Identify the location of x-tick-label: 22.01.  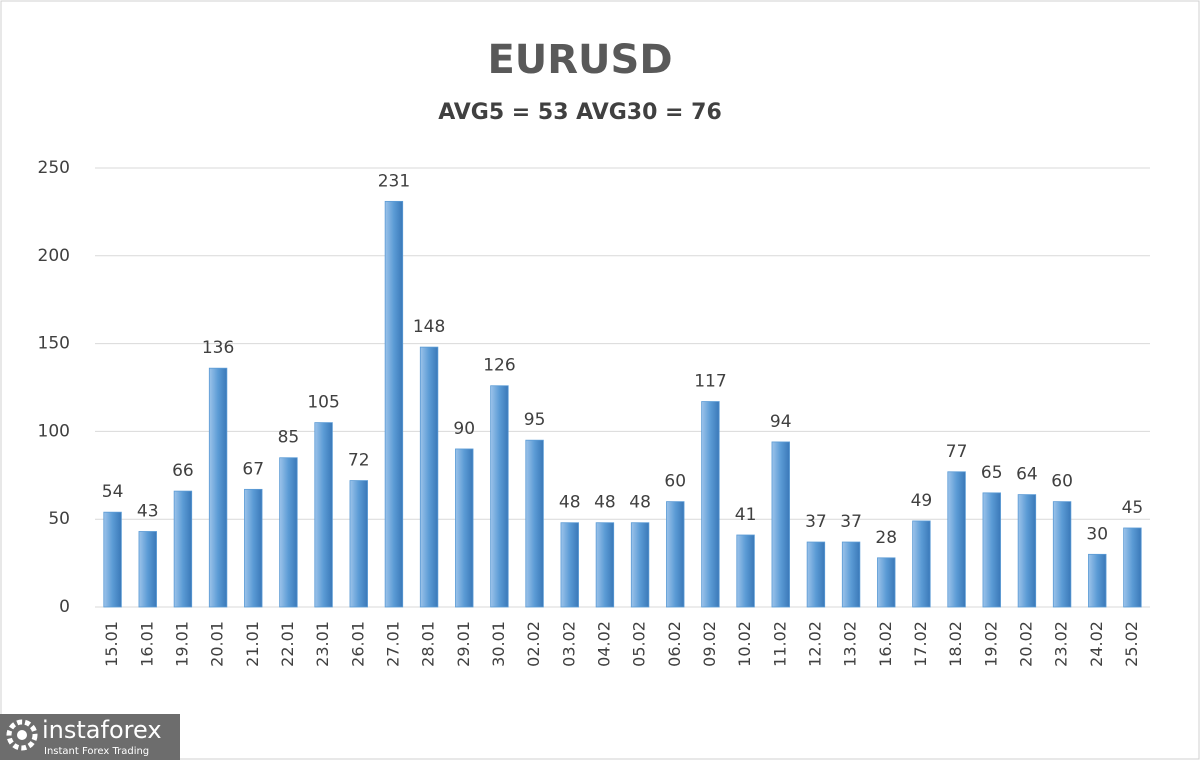
(287, 644).